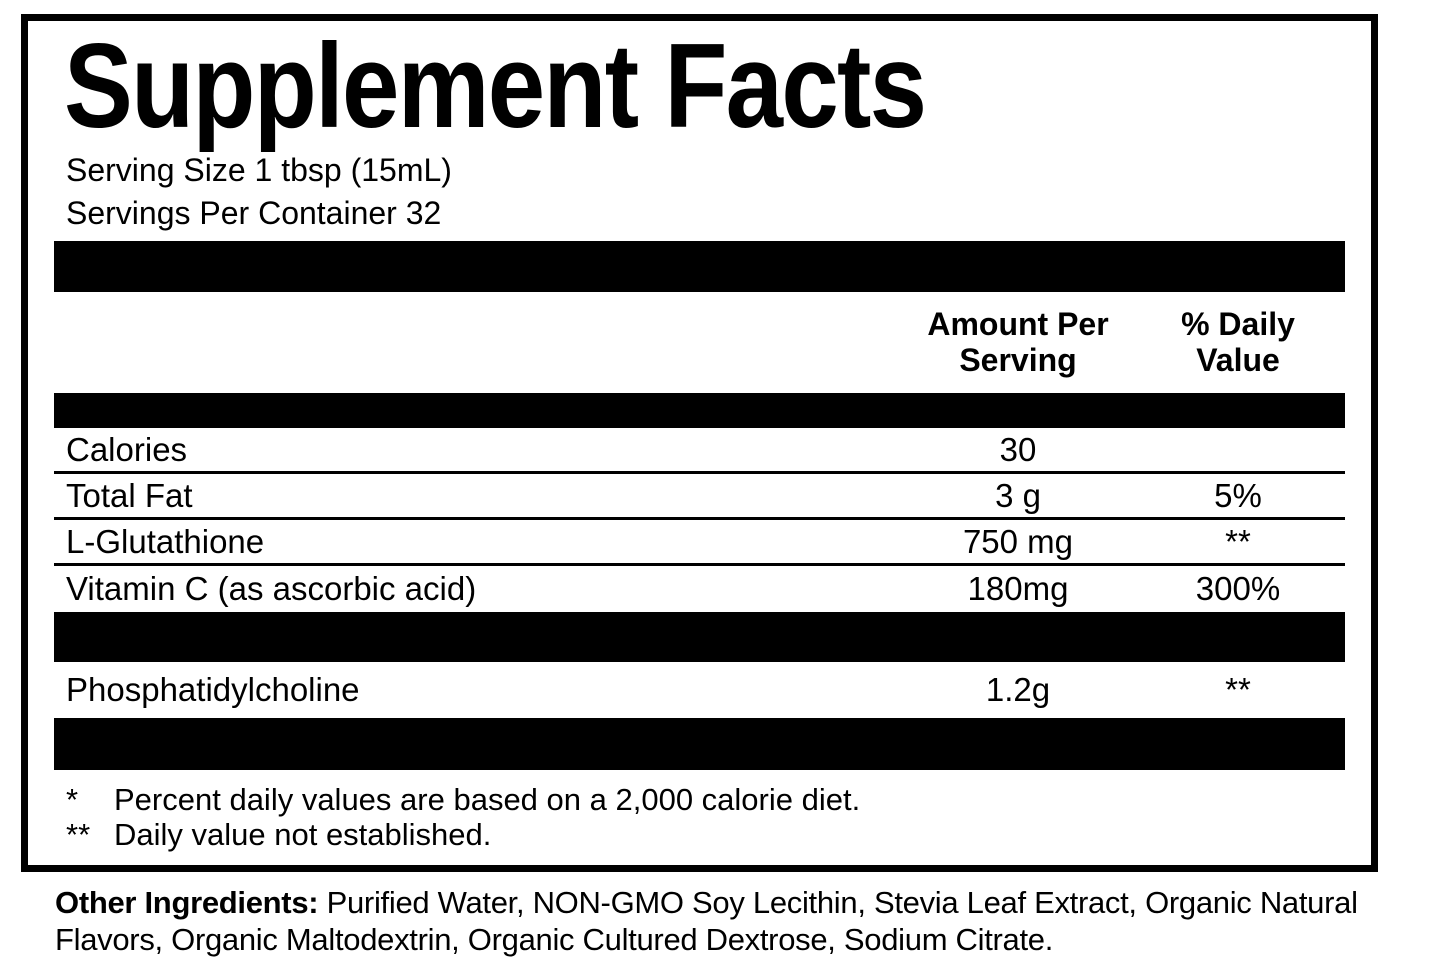 This screenshot has width=1445, height=973. What do you see at coordinates (271, 589) in the screenshot?
I see `nutrient-name: Vitamin C (as ascorbic acid)` at bounding box center [271, 589].